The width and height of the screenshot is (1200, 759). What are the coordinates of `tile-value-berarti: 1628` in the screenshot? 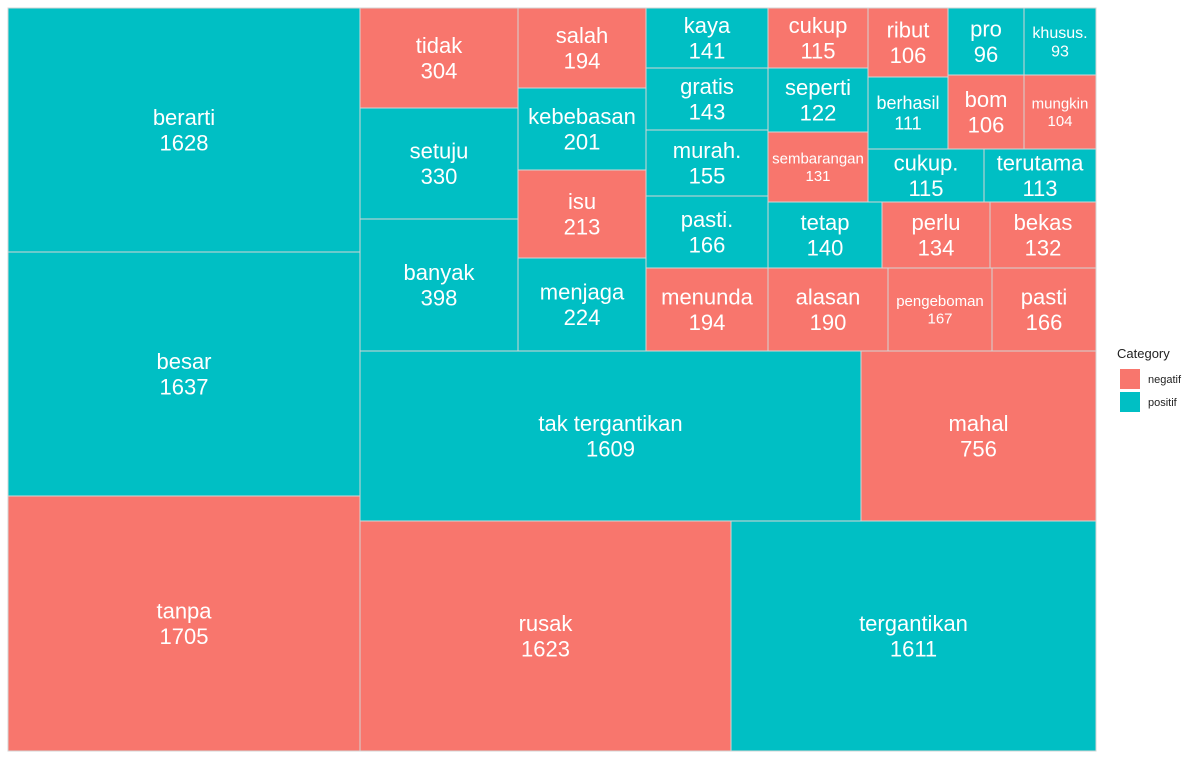 It's located at (184, 142).